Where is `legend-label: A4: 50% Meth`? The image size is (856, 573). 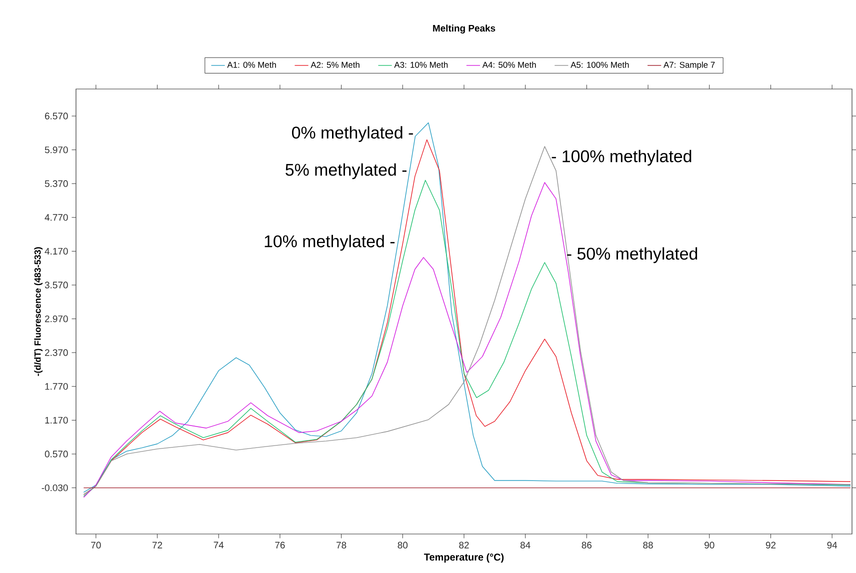 legend-label: A4: 50% Meth is located at coordinates (509, 65).